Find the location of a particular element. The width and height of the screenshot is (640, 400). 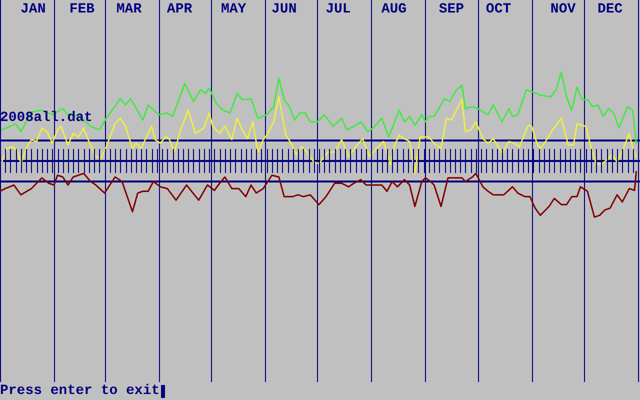

x-tick-label: OCT is located at coordinates (499, 10).